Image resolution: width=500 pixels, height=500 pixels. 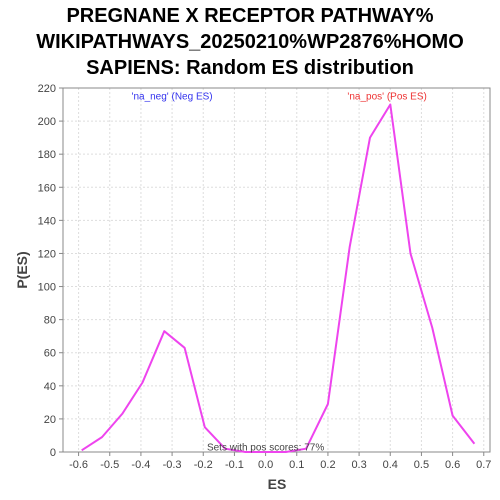 What do you see at coordinates (172, 97) in the screenshot?
I see `annotation-0: 'na_neg' (Neg ES)` at bounding box center [172, 97].